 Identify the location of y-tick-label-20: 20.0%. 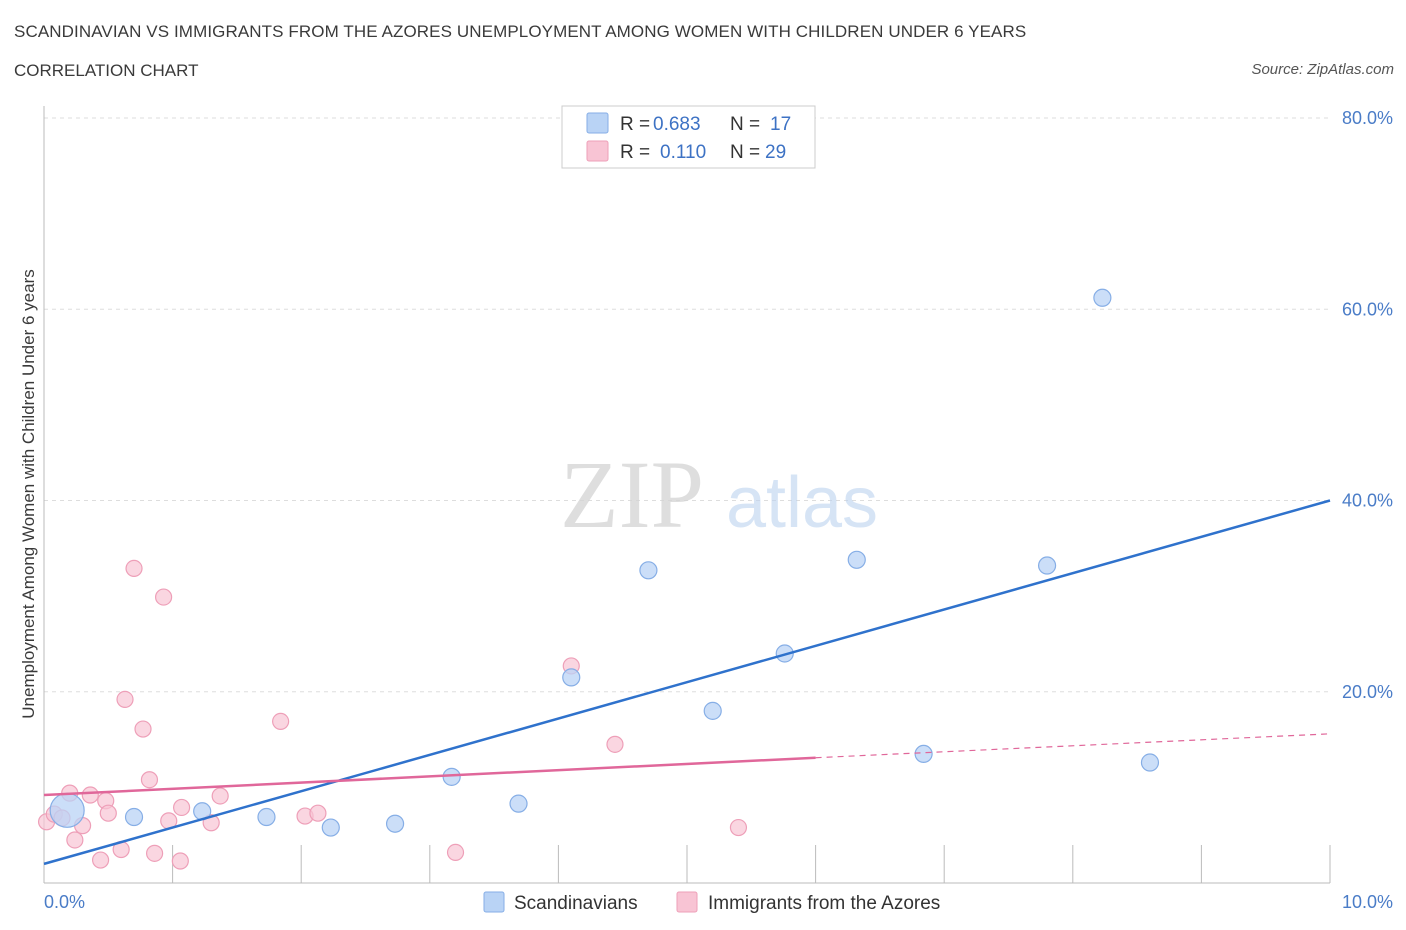
(1367, 692).